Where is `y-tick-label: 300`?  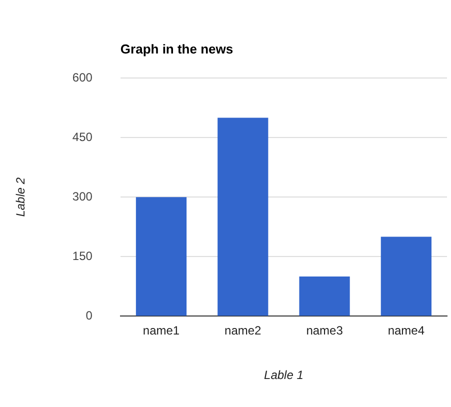 y-tick-label: 300 is located at coordinates (82, 196).